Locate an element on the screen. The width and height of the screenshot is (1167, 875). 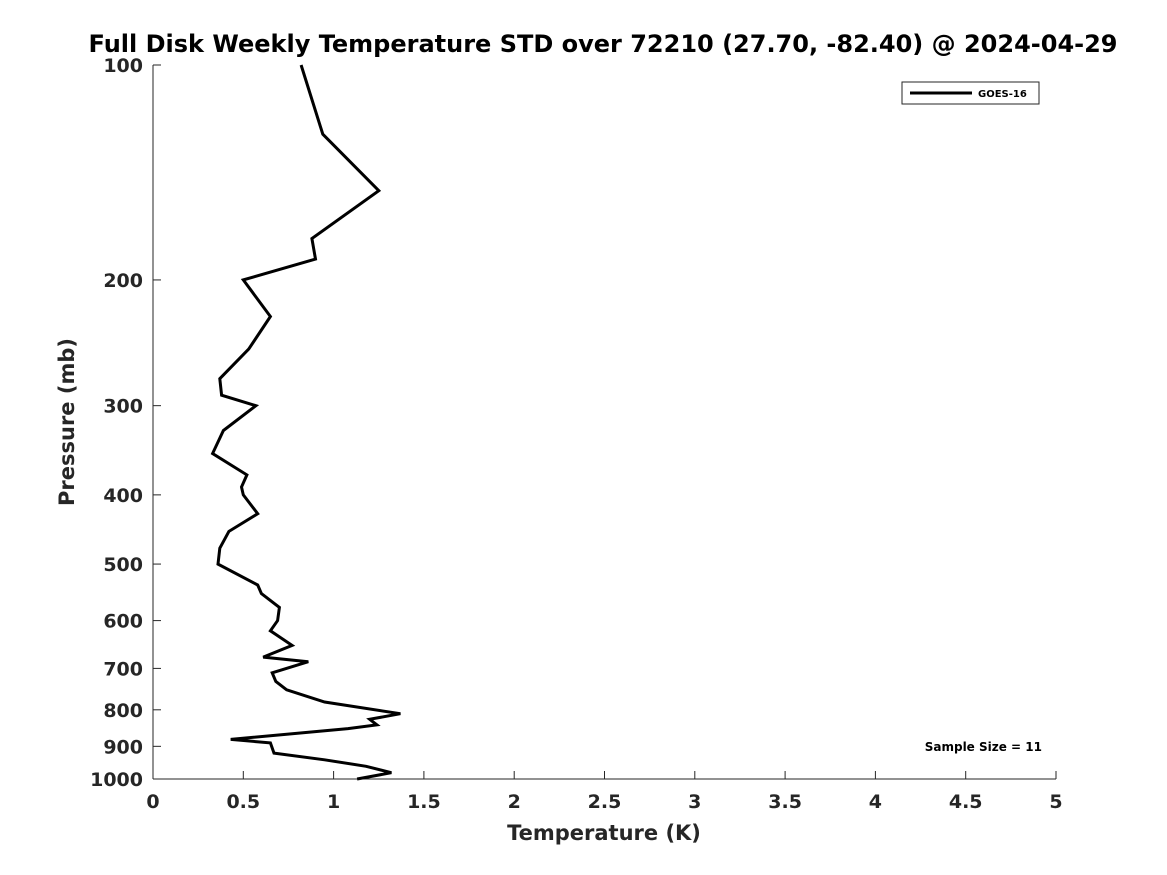
y-tick-label: 200 is located at coordinates (123, 281).